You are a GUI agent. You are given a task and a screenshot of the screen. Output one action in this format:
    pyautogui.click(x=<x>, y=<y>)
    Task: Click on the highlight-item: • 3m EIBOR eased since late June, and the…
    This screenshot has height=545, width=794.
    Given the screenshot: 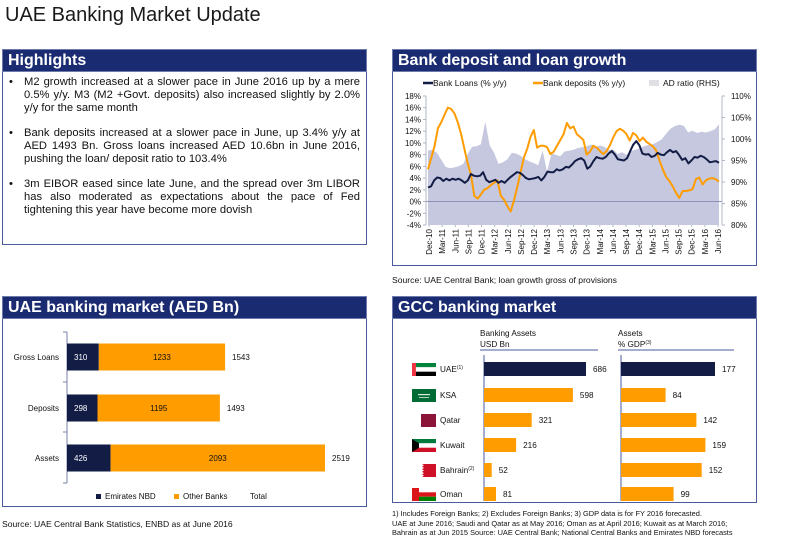 What is the action you would take?
    pyautogui.click(x=184, y=197)
    